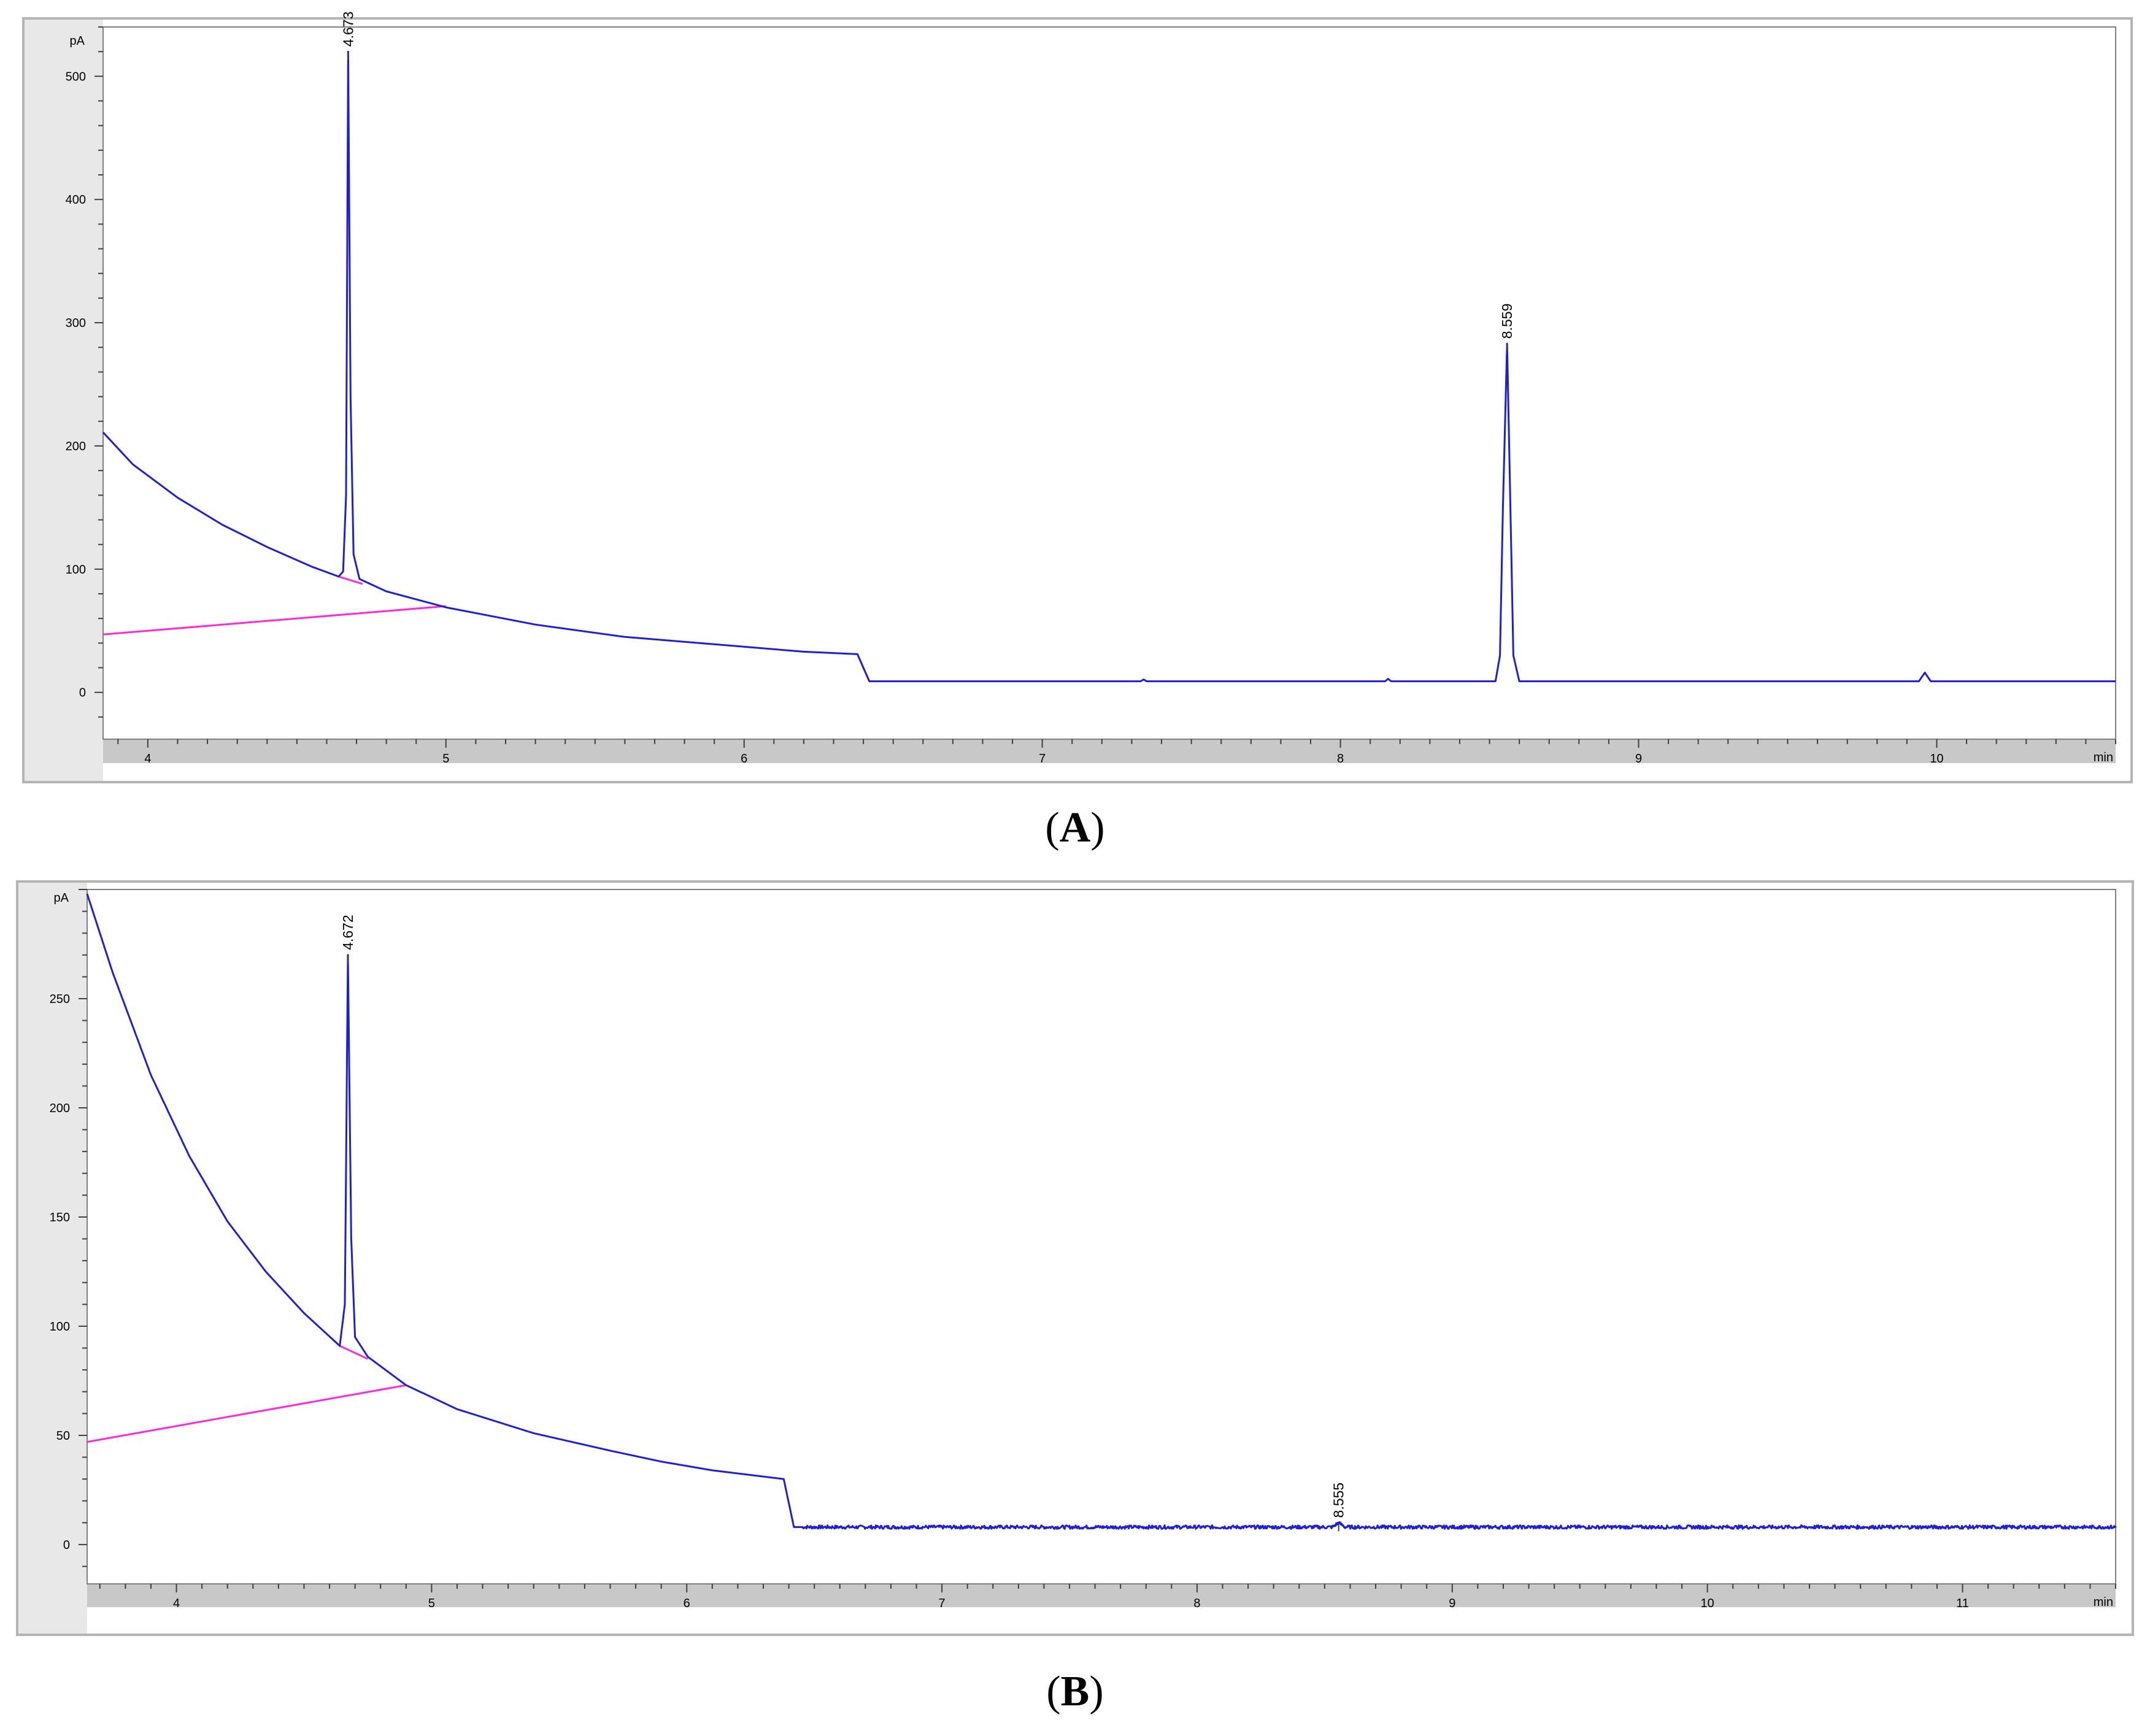  What do you see at coordinates (348, 29) in the screenshot?
I see `peak-label: 4.673` at bounding box center [348, 29].